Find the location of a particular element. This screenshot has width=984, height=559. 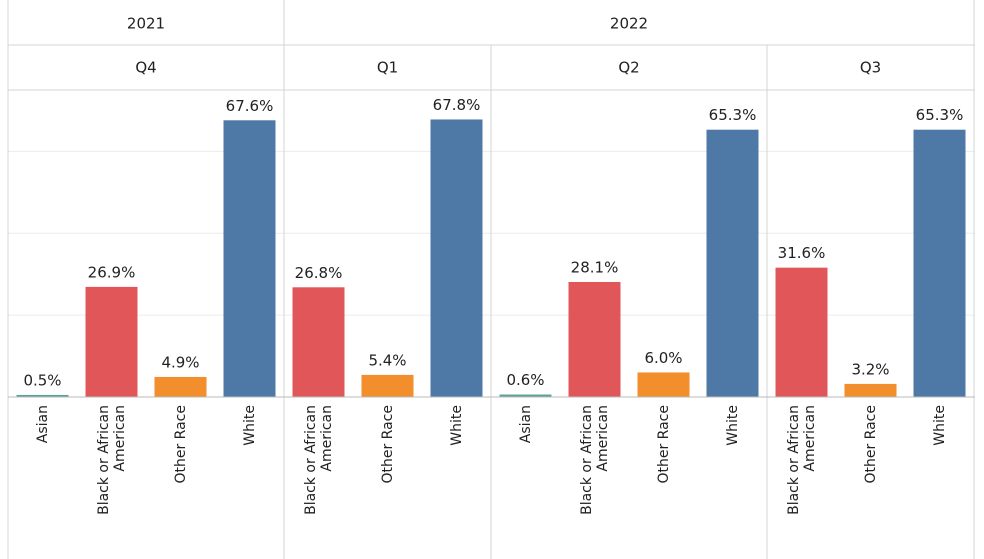

year-label: 2022 is located at coordinates (629, 24).